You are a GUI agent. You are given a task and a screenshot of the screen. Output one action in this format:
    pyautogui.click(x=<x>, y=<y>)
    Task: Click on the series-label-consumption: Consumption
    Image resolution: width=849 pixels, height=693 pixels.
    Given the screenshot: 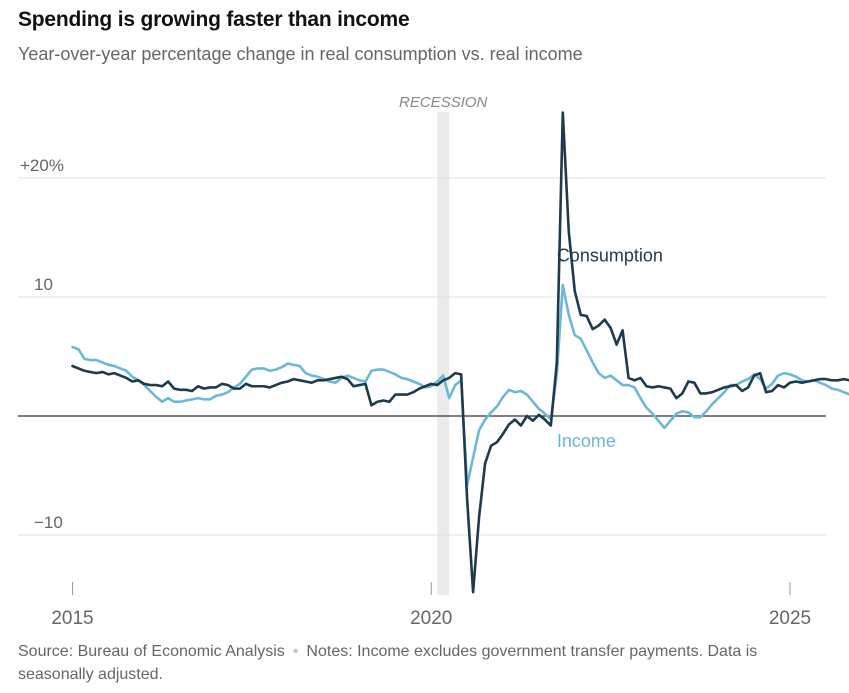 What is the action you would take?
    pyautogui.click(x=610, y=255)
    